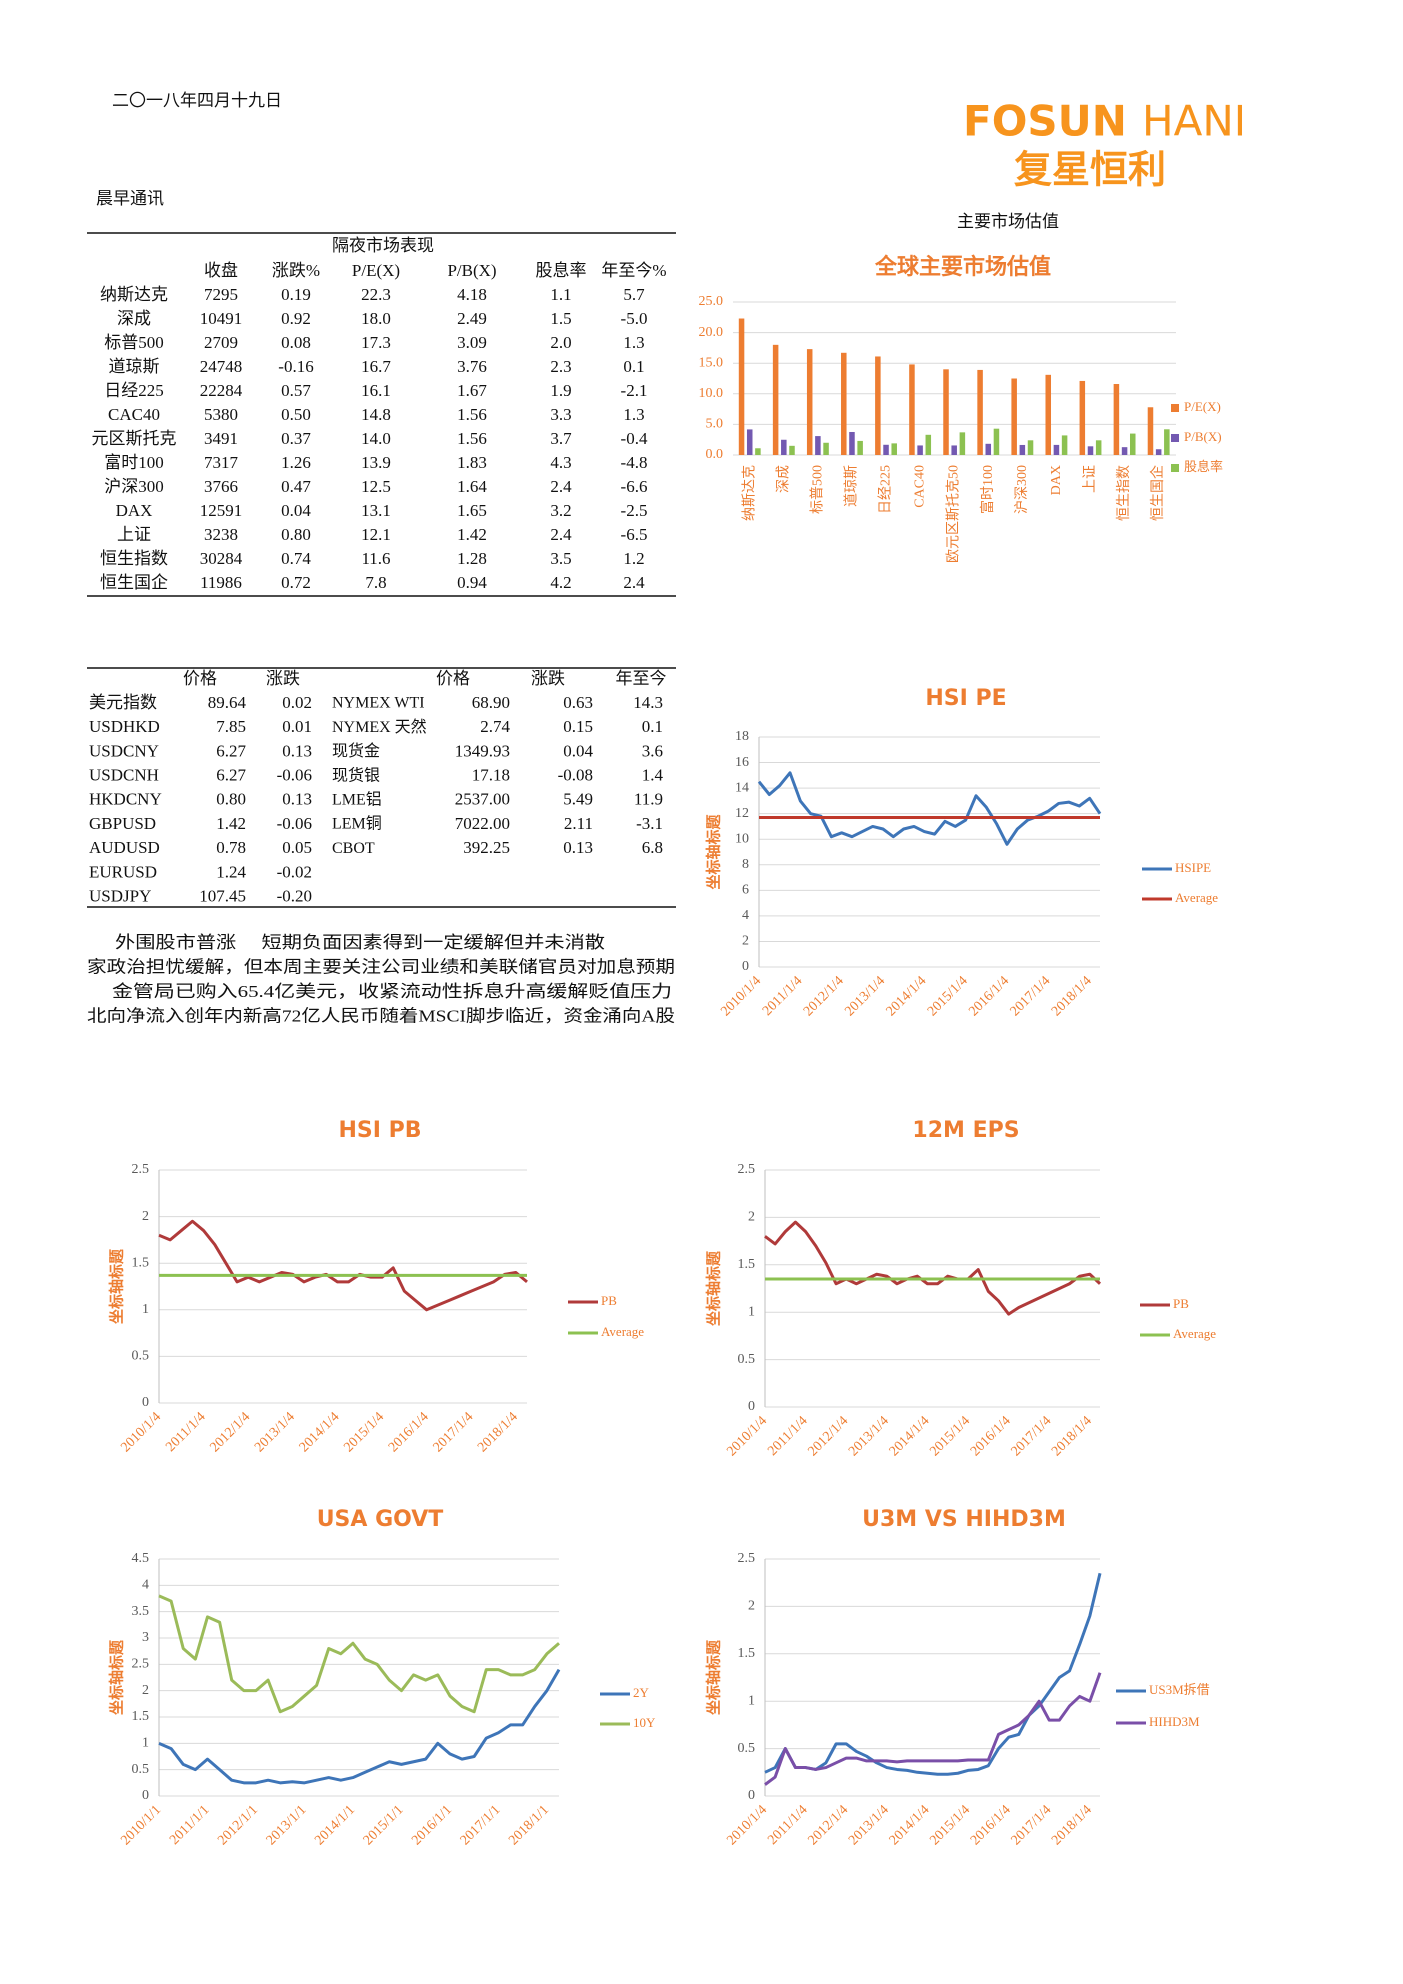 The width and height of the screenshot is (1403, 1984). What do you see at coordinates (482, 750) in the screenshot?
I see `table-cell: 1349.93` at bounding box center [482, 750].